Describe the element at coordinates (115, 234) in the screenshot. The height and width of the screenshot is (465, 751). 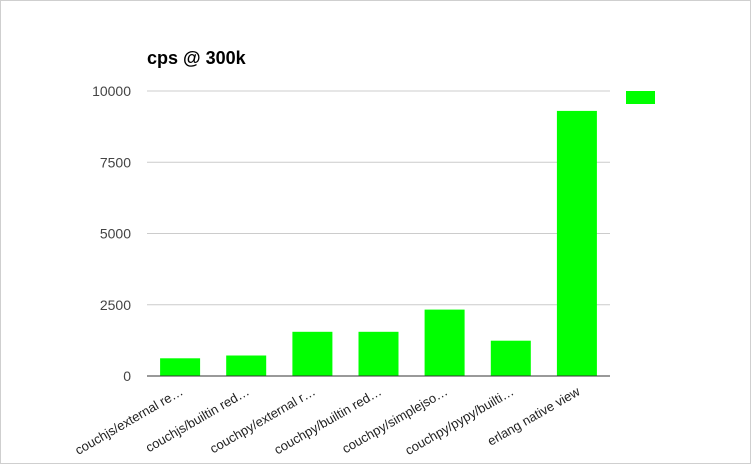
I see `y-tick-label: 5000` at that location.